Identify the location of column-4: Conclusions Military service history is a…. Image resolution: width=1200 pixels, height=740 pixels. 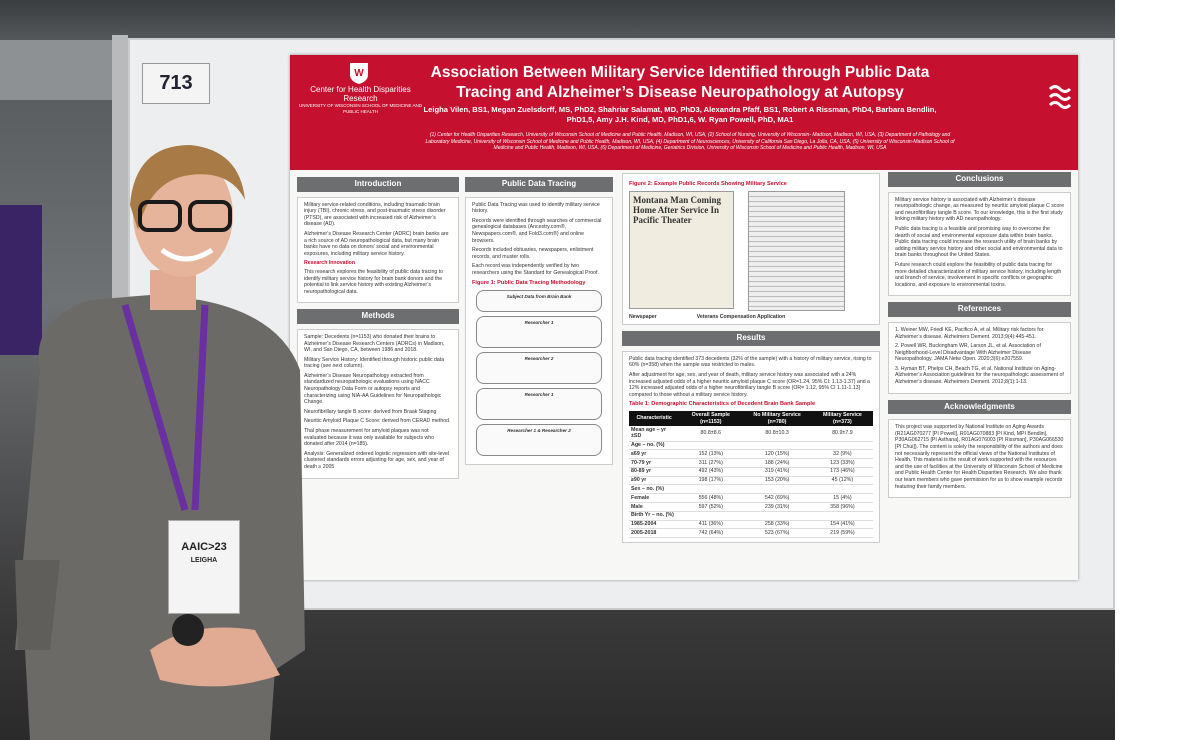
(979, 338).